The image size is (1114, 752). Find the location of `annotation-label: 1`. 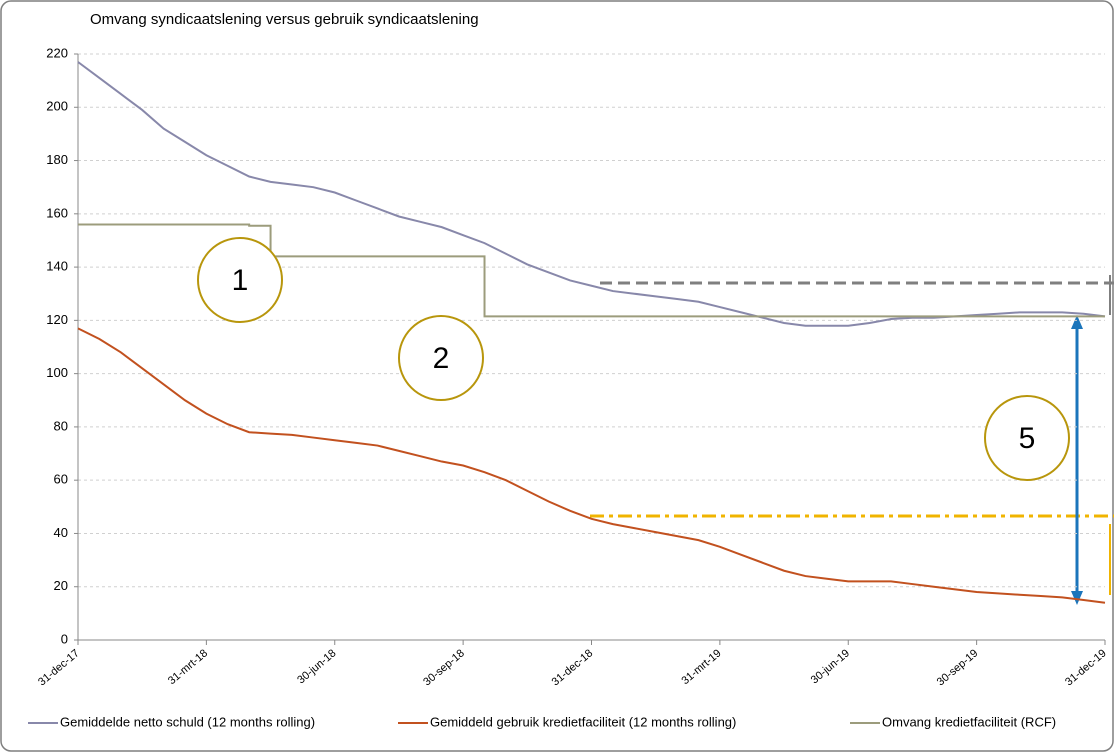

annotation-label: 1 is located at coordinates (240, 280).